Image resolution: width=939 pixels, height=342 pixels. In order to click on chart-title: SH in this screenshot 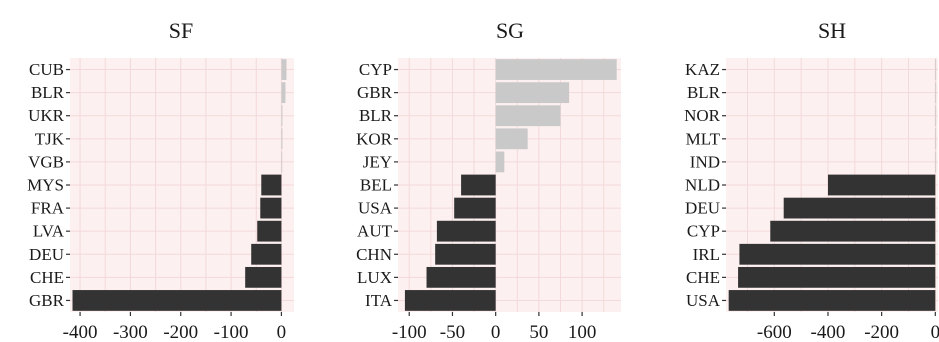, I will do `click(832, 30)`.